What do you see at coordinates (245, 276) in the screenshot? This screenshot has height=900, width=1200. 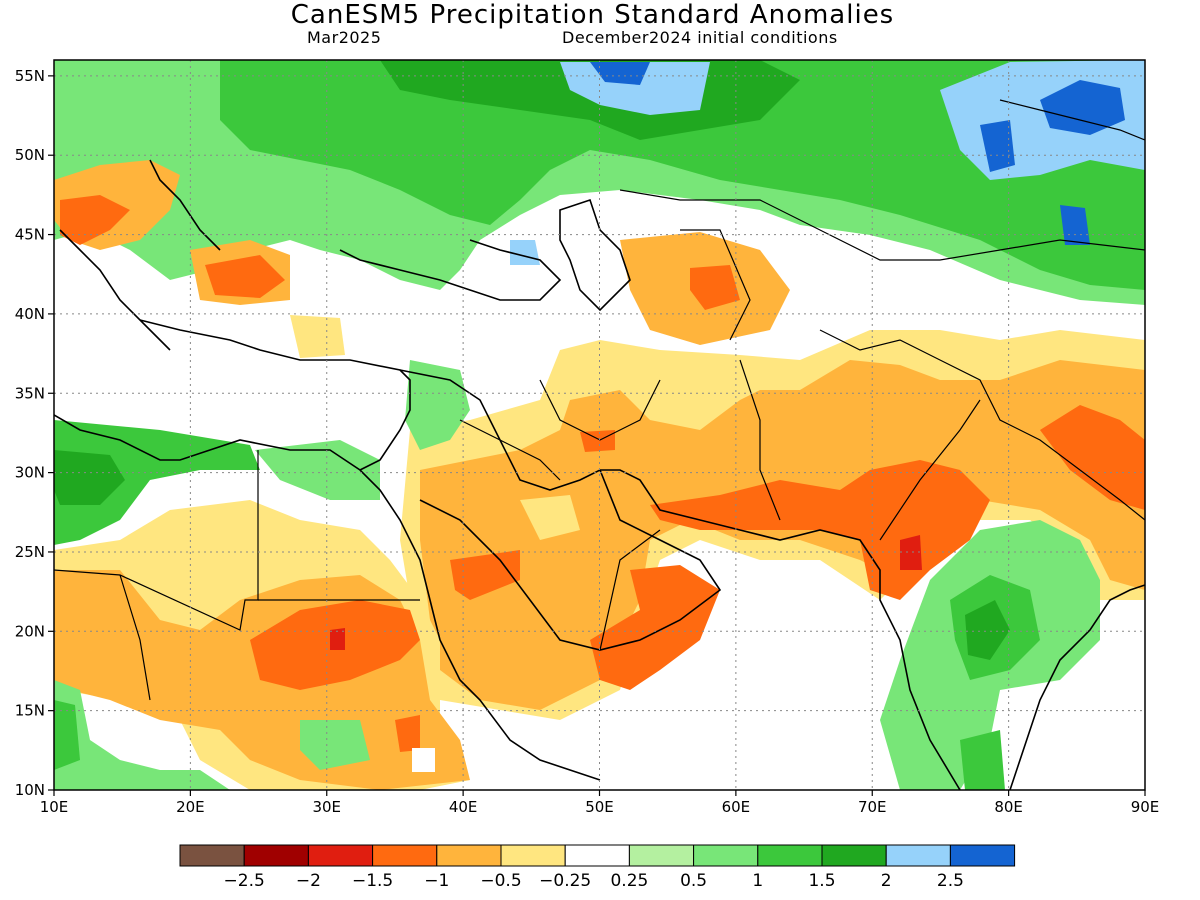 I see `anomaly-region-balkans-deeporange` at bounding box center [245, 276].